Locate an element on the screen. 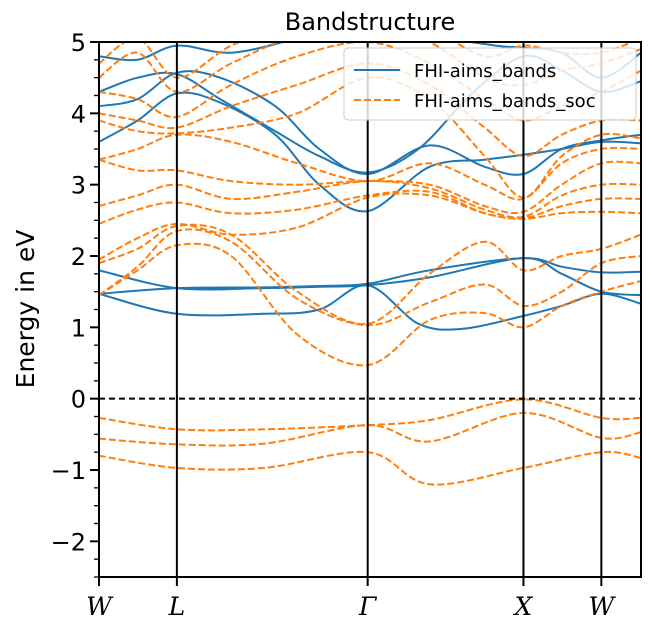 This screenshot has width=652, height=631. legend-label-0: FHI-aims_bands is located at coordinates (485, 71).